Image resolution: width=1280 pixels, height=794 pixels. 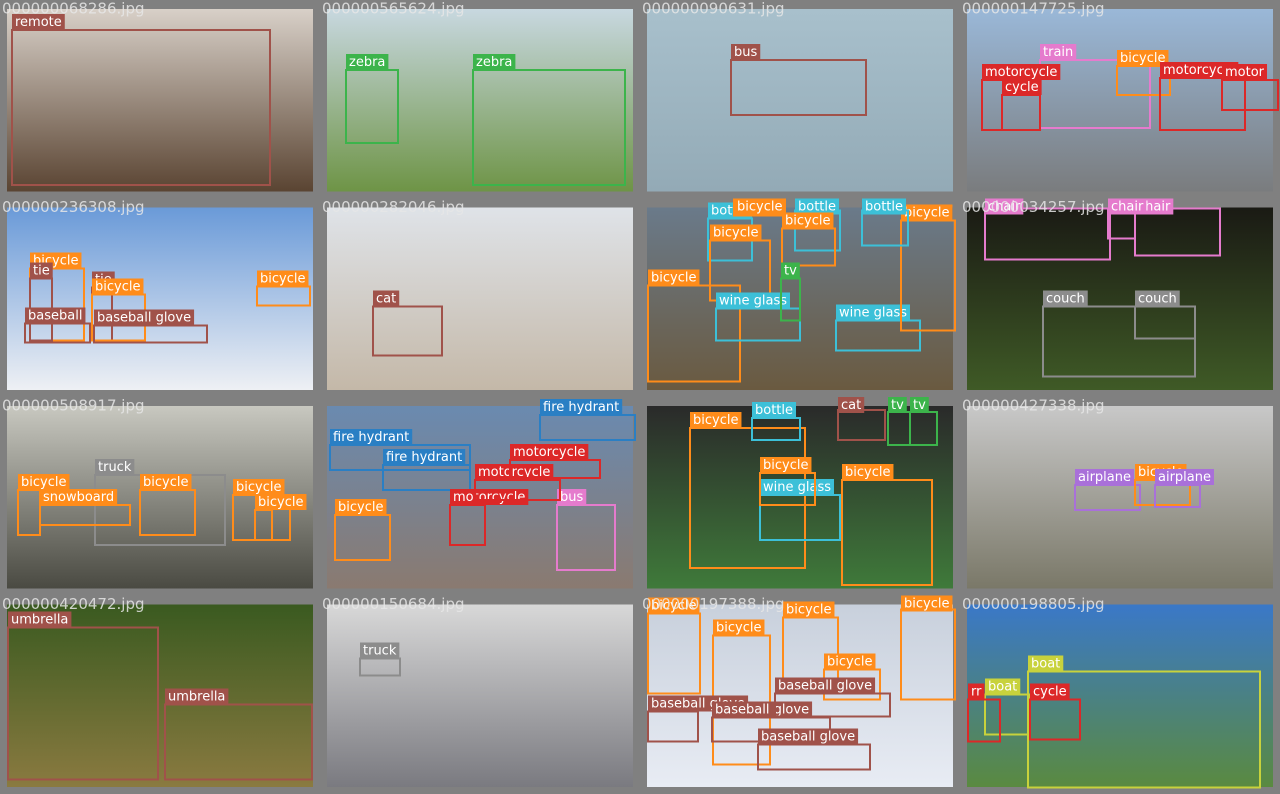 I want to click on detection-label: wine glass, so click(x=873, y=313).